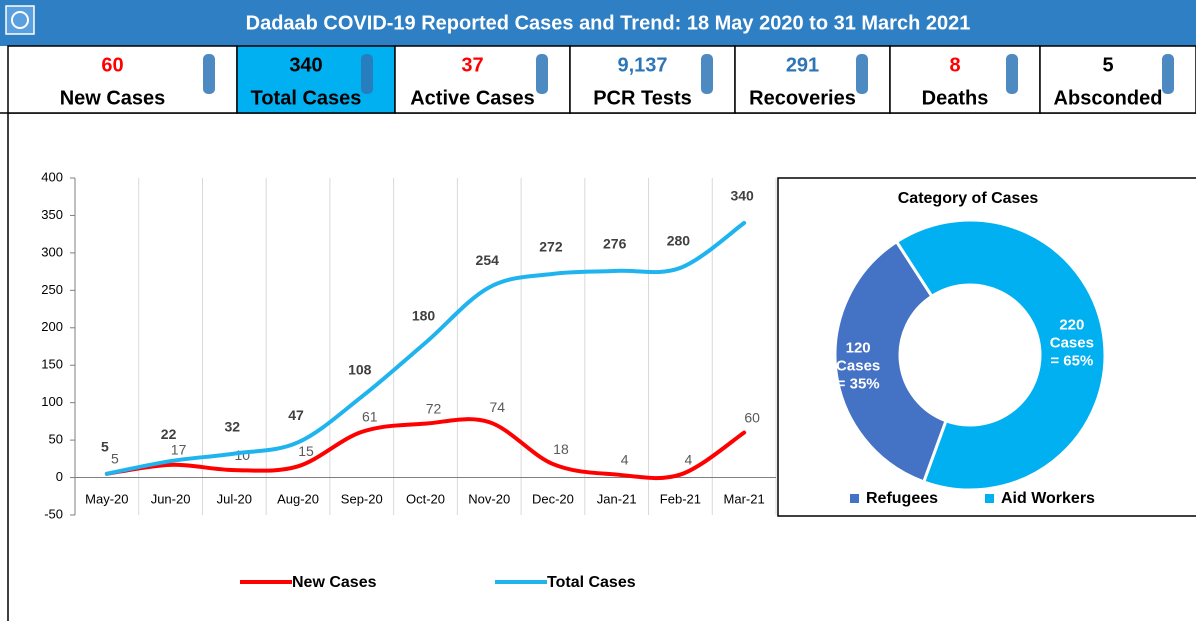  Describe the element at coordinates (298, 498) in the screenshot. I see `x-tick-label: Aug-20` at that location.